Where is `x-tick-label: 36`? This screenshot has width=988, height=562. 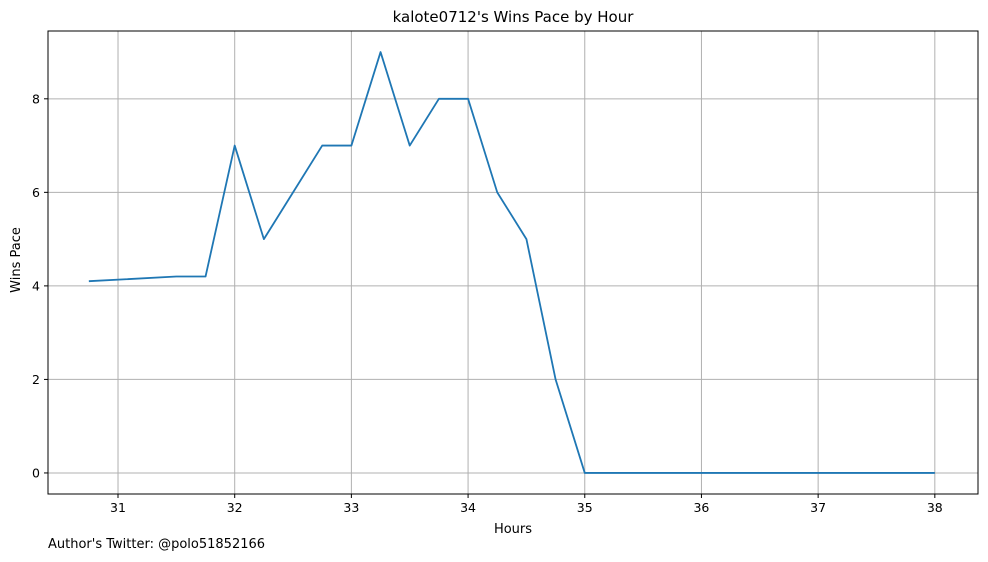 x-tick-label: 36 is located at coordinates (701, 507).